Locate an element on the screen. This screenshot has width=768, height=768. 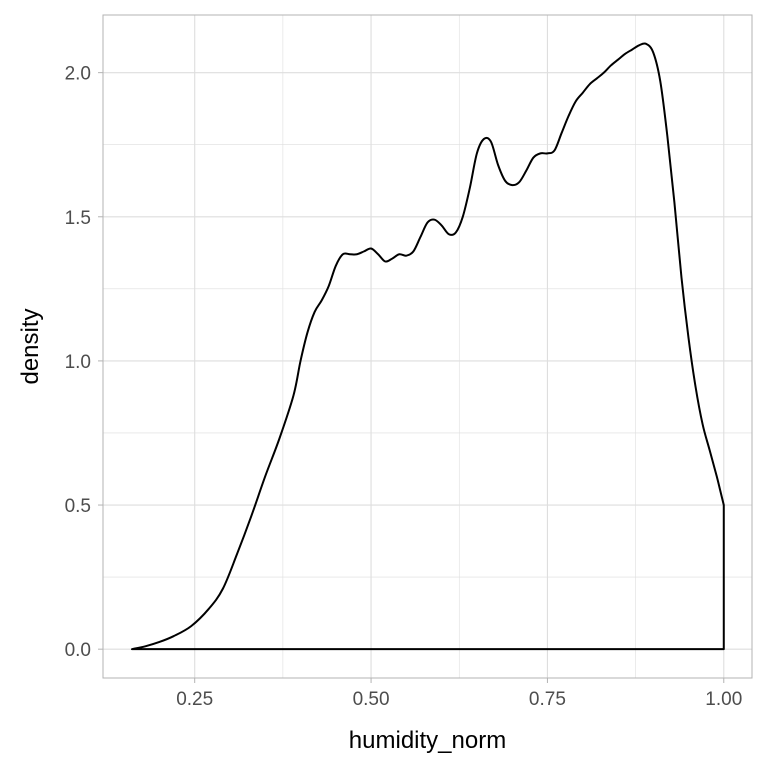
y-tick-label: 0.5 is located at coordinates (78, 506).